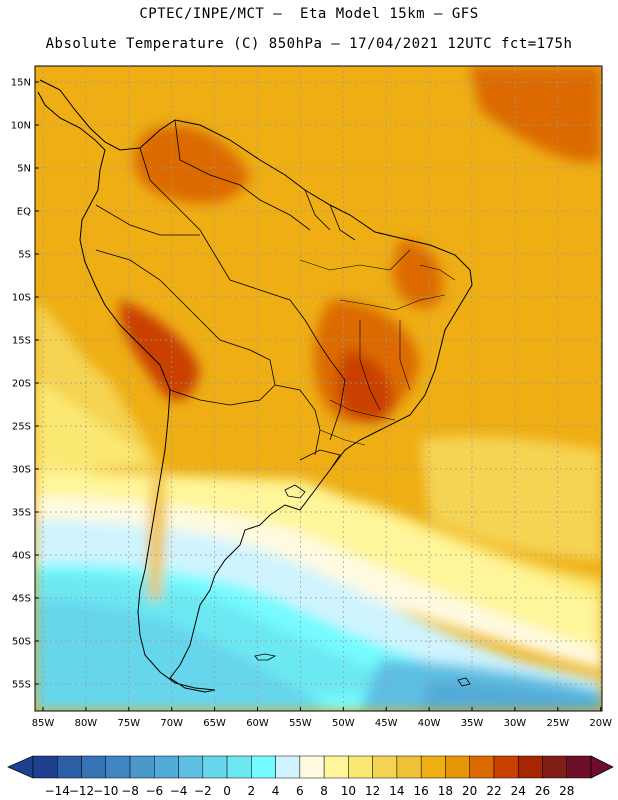  I want to click on lat-label: 40S, so click(21, 556).